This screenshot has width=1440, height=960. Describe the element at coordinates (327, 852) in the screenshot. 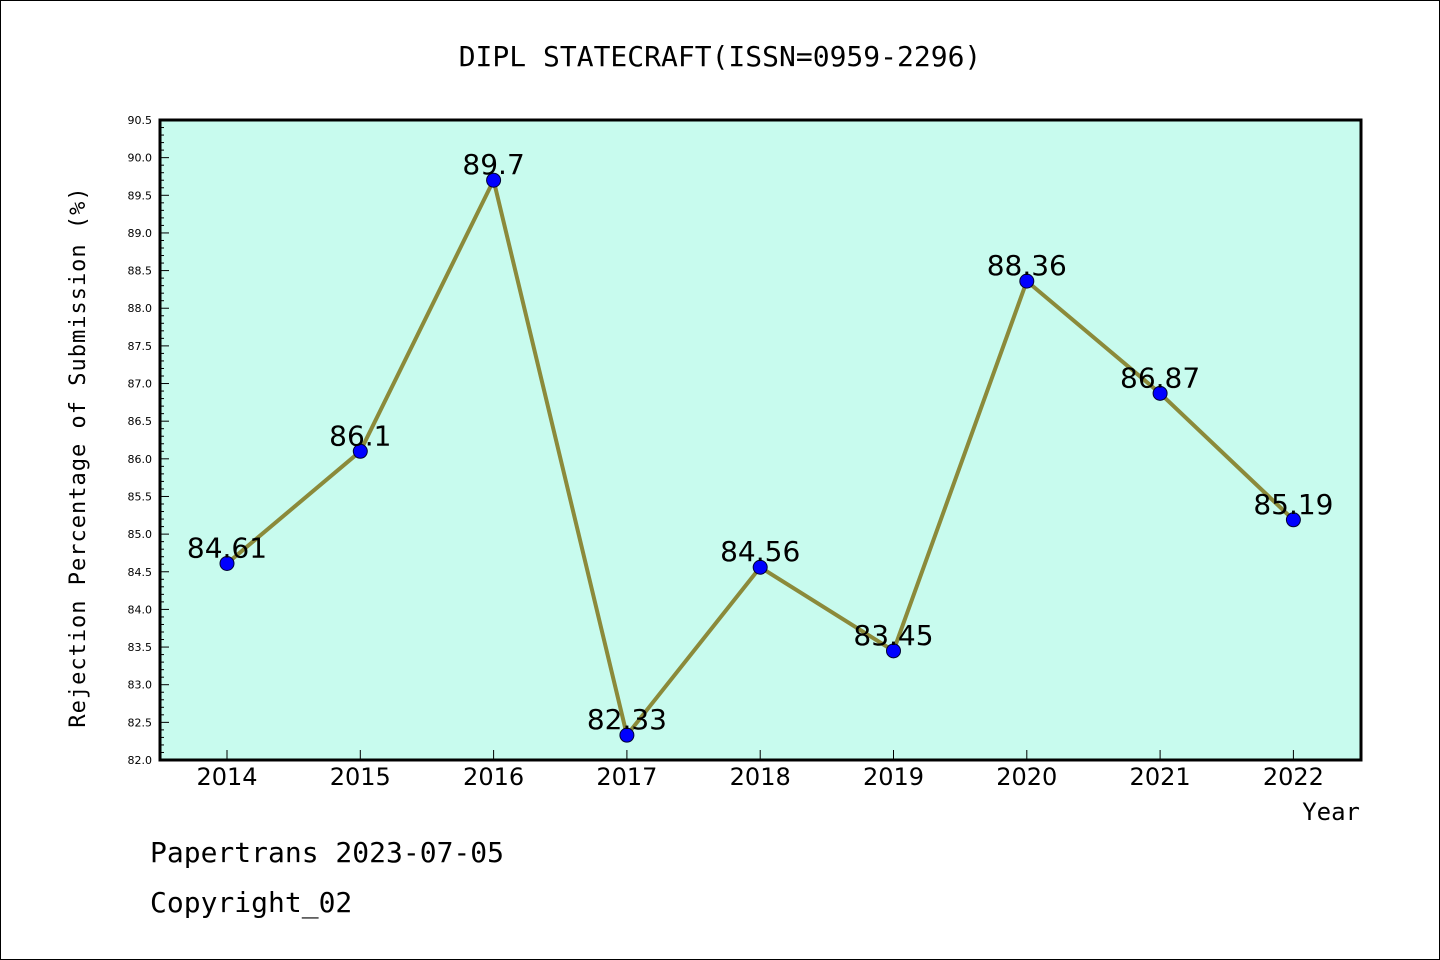

I see `footer-source: Papertrans 2023-07-05` at that location.